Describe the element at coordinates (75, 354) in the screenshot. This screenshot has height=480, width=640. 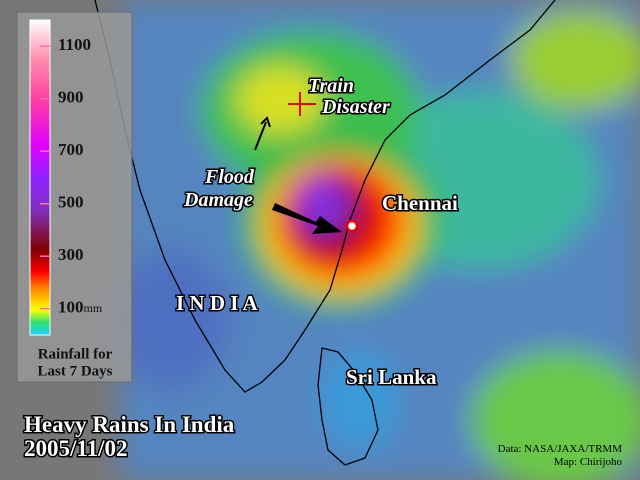
I see `legend-title: Rainfall for` at that location.